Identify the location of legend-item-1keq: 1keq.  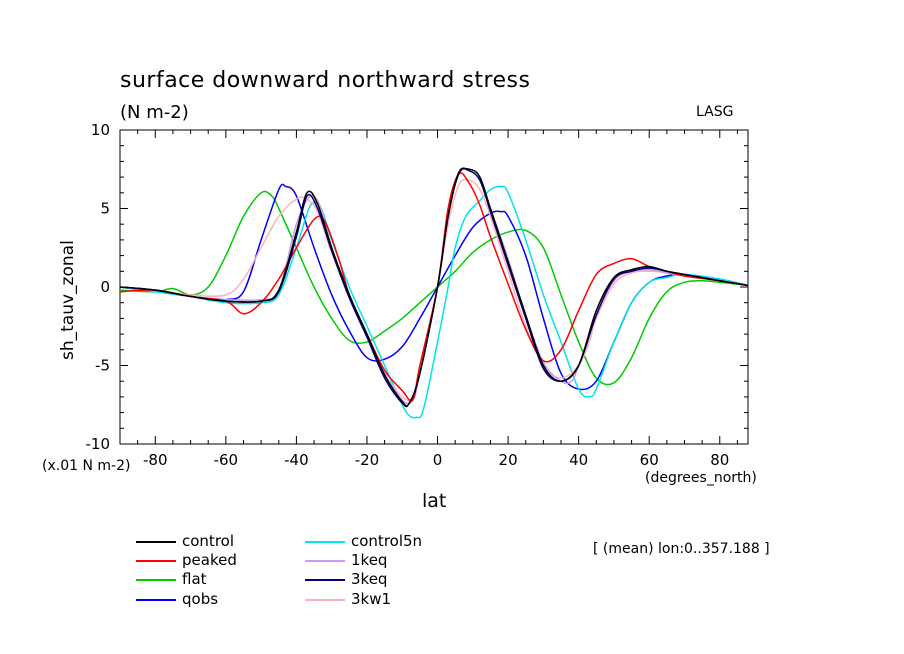
(370, 561).